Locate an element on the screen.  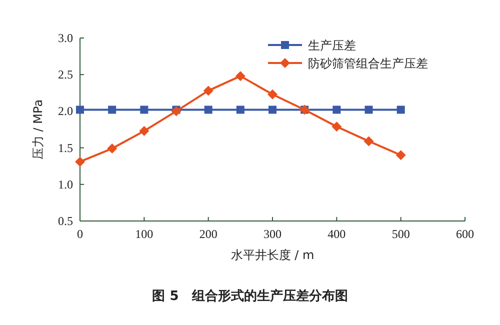
y-tick-label: 0.5 is located at coordinates (65, 221).